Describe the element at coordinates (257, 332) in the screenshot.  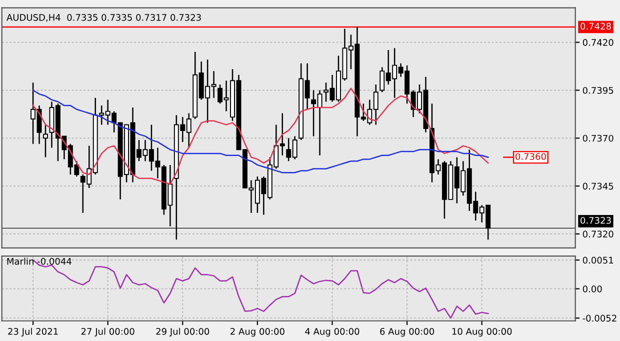
I see `x-tick-label: 2 Aug 00:00` at that location.